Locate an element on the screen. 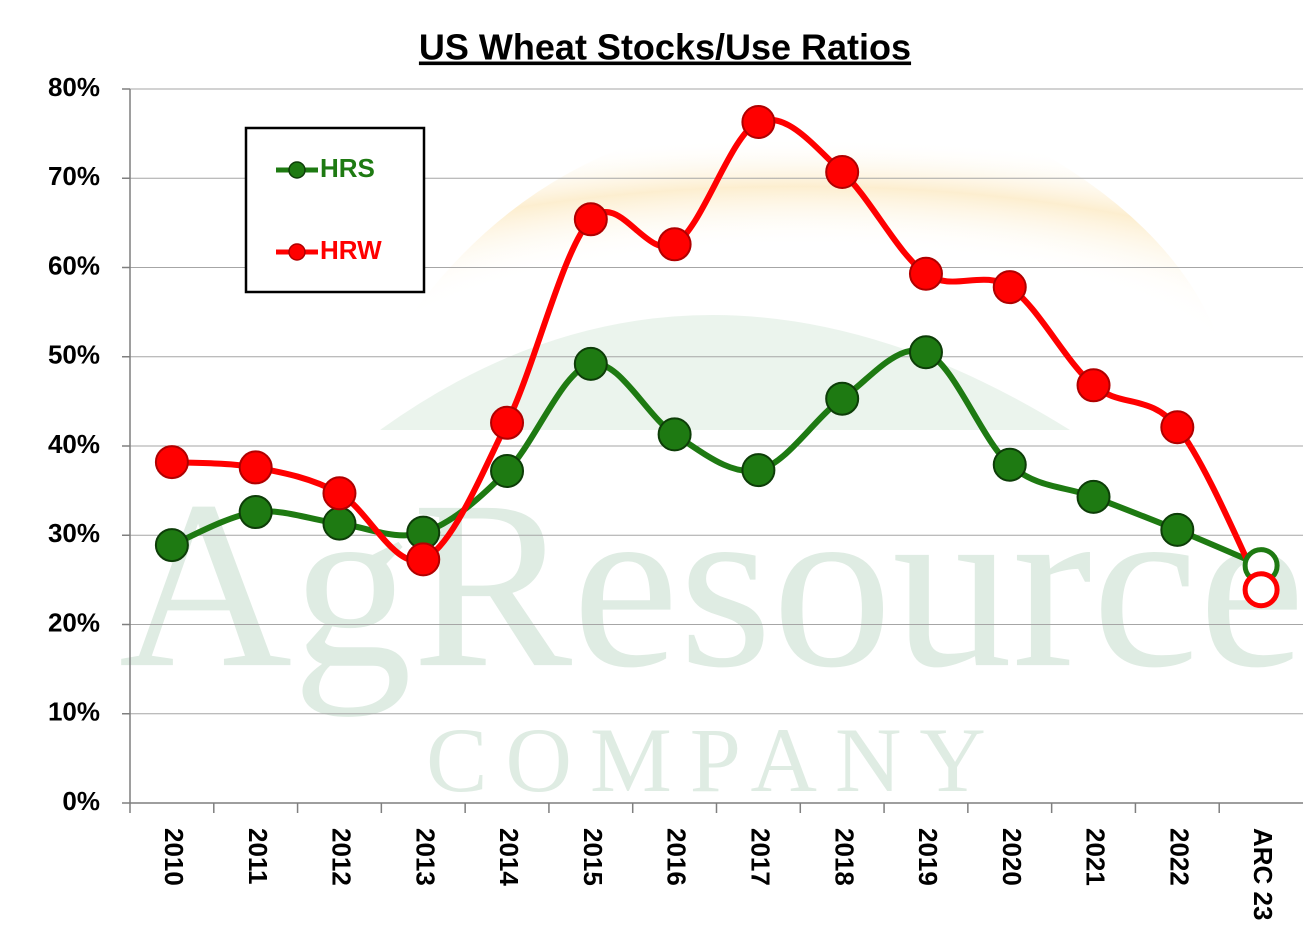 This screenshot has width=1303, height=951. y-tick-label: 10% is located at coordinates (74, 712).